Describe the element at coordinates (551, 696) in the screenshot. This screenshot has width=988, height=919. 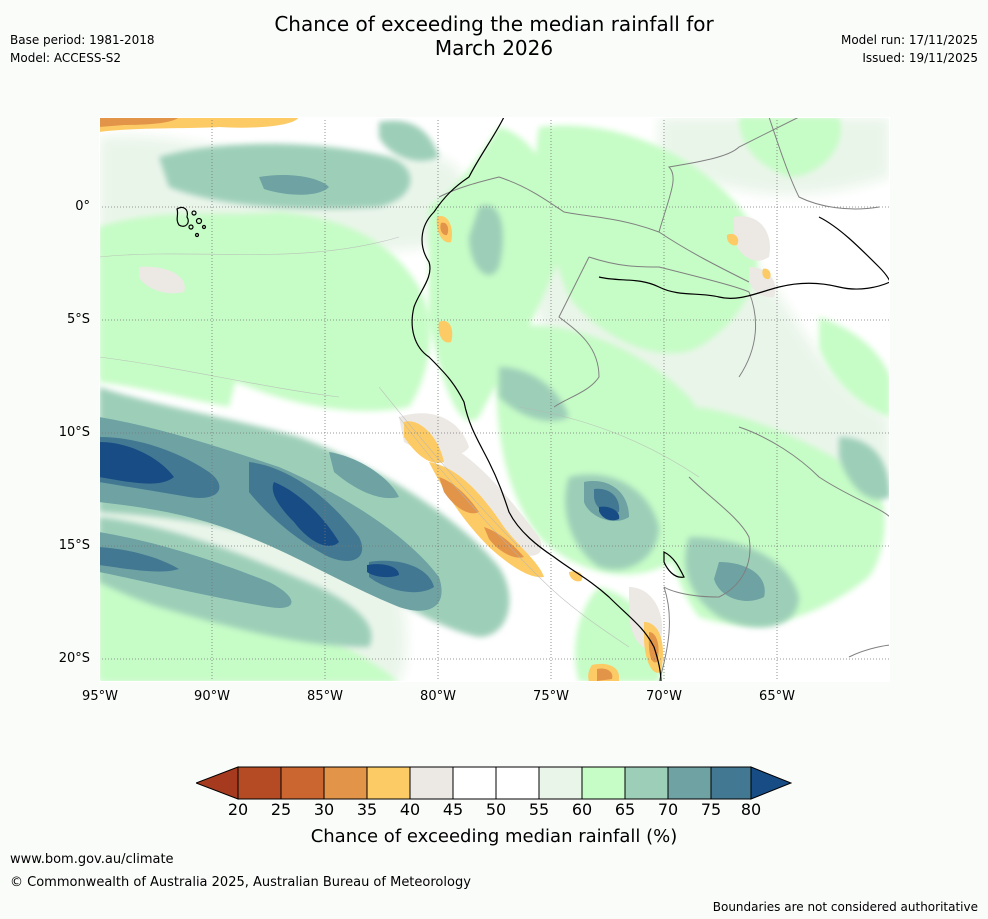
I see `lon-label-75w: 75°W` at that location.